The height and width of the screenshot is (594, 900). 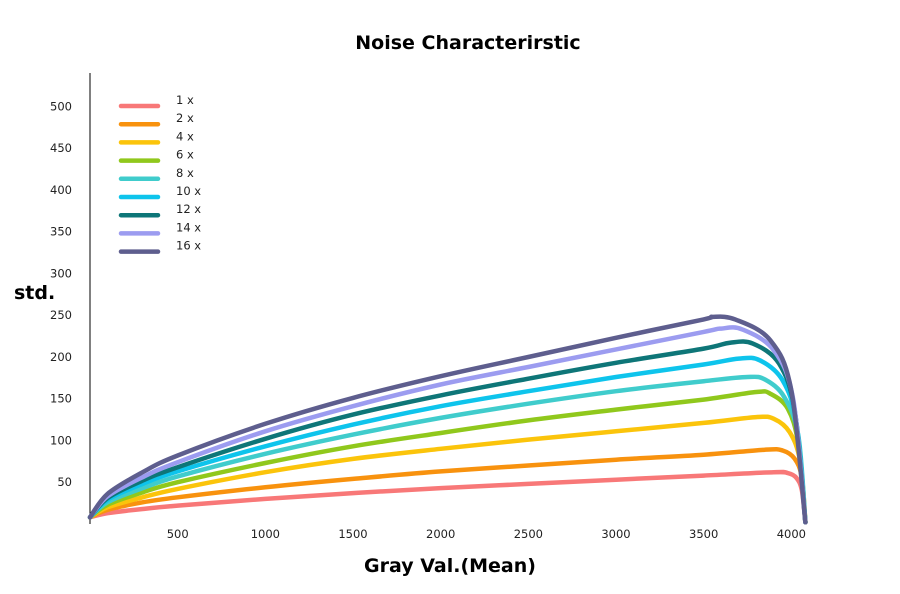 What do you see at coordinates (185, 173) in the screenshot?
I see `legend-label: 8 x` at bounding box center [185, 173].